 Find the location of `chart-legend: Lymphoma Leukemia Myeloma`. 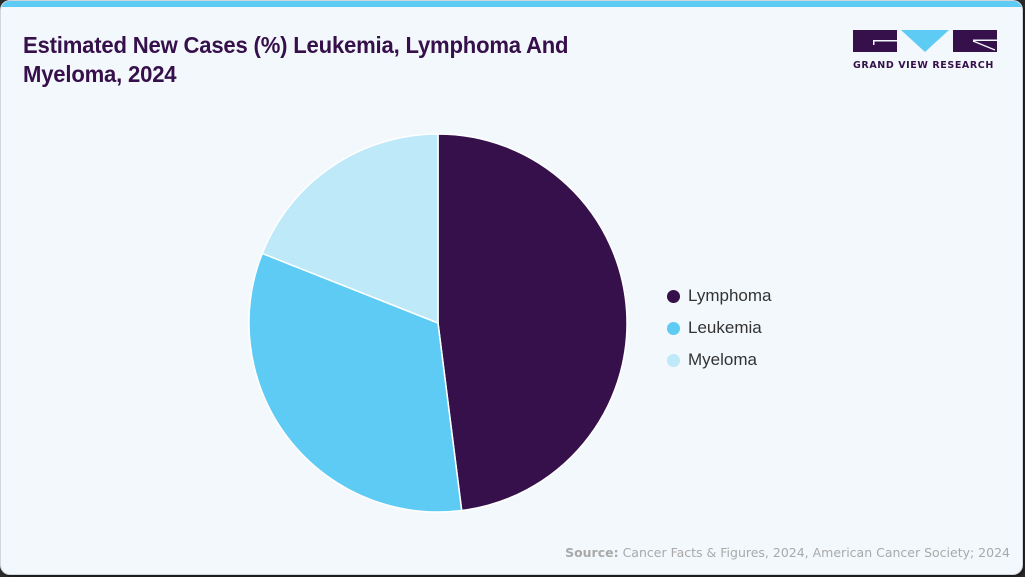

chart-legend: Lymphoma Leukemia Myeloma is located at coordinates (719, 328).